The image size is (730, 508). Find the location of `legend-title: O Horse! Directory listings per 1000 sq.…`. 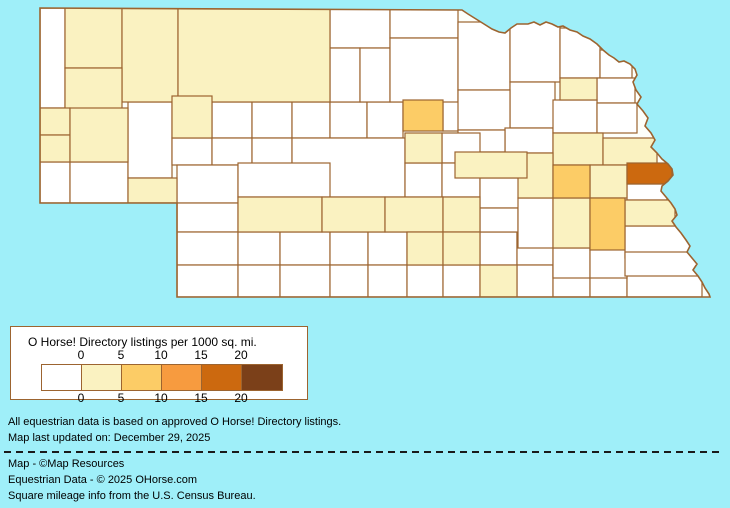

legend-title: O Horse! Directory listings per 1000 sq.… is located at coordinates (142, 342).